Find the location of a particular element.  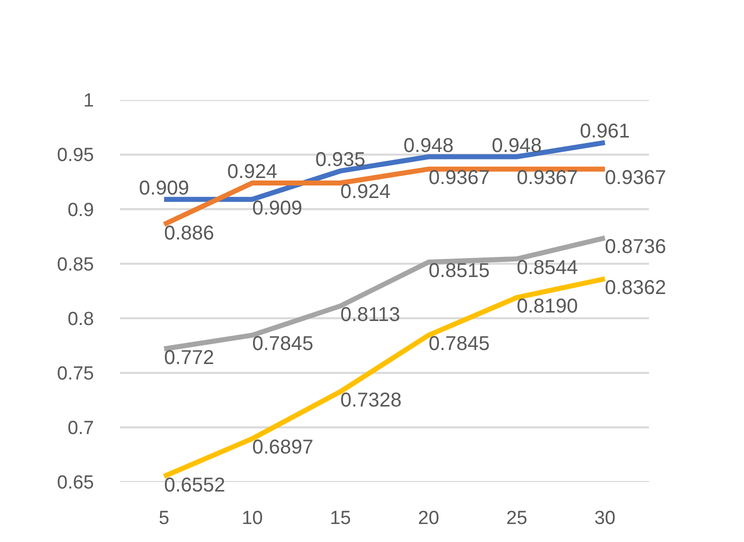

data-label: 0.8515 is located at coordinates (459, 271).